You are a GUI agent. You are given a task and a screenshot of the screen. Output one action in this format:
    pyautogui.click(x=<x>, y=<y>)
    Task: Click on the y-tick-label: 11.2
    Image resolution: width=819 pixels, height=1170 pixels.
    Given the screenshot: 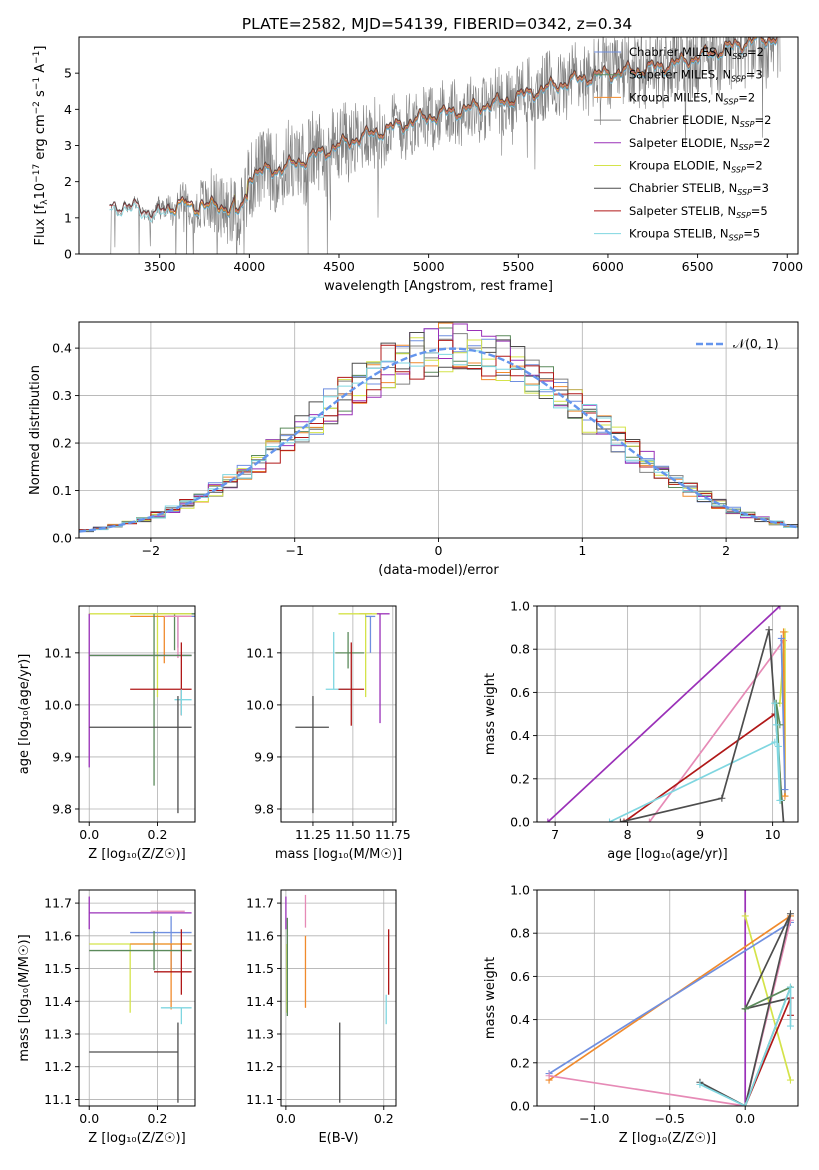 What is the action you would take?
    pyautogui.click(x=58, y=1066)
    